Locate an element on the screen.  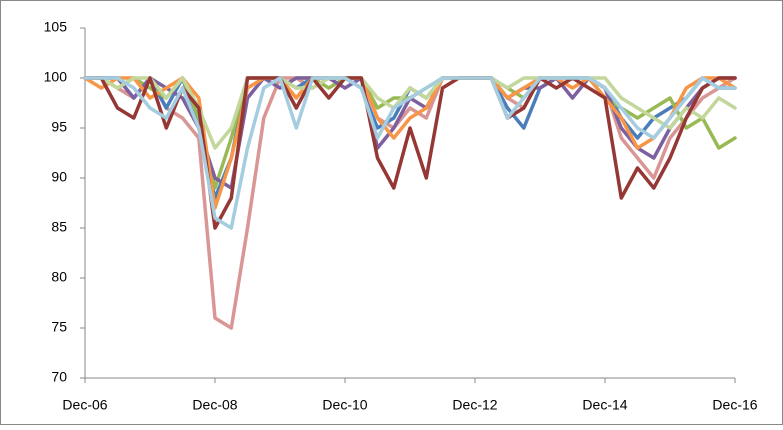
y-tick-label: 75 is located at coordinates (59, 327).